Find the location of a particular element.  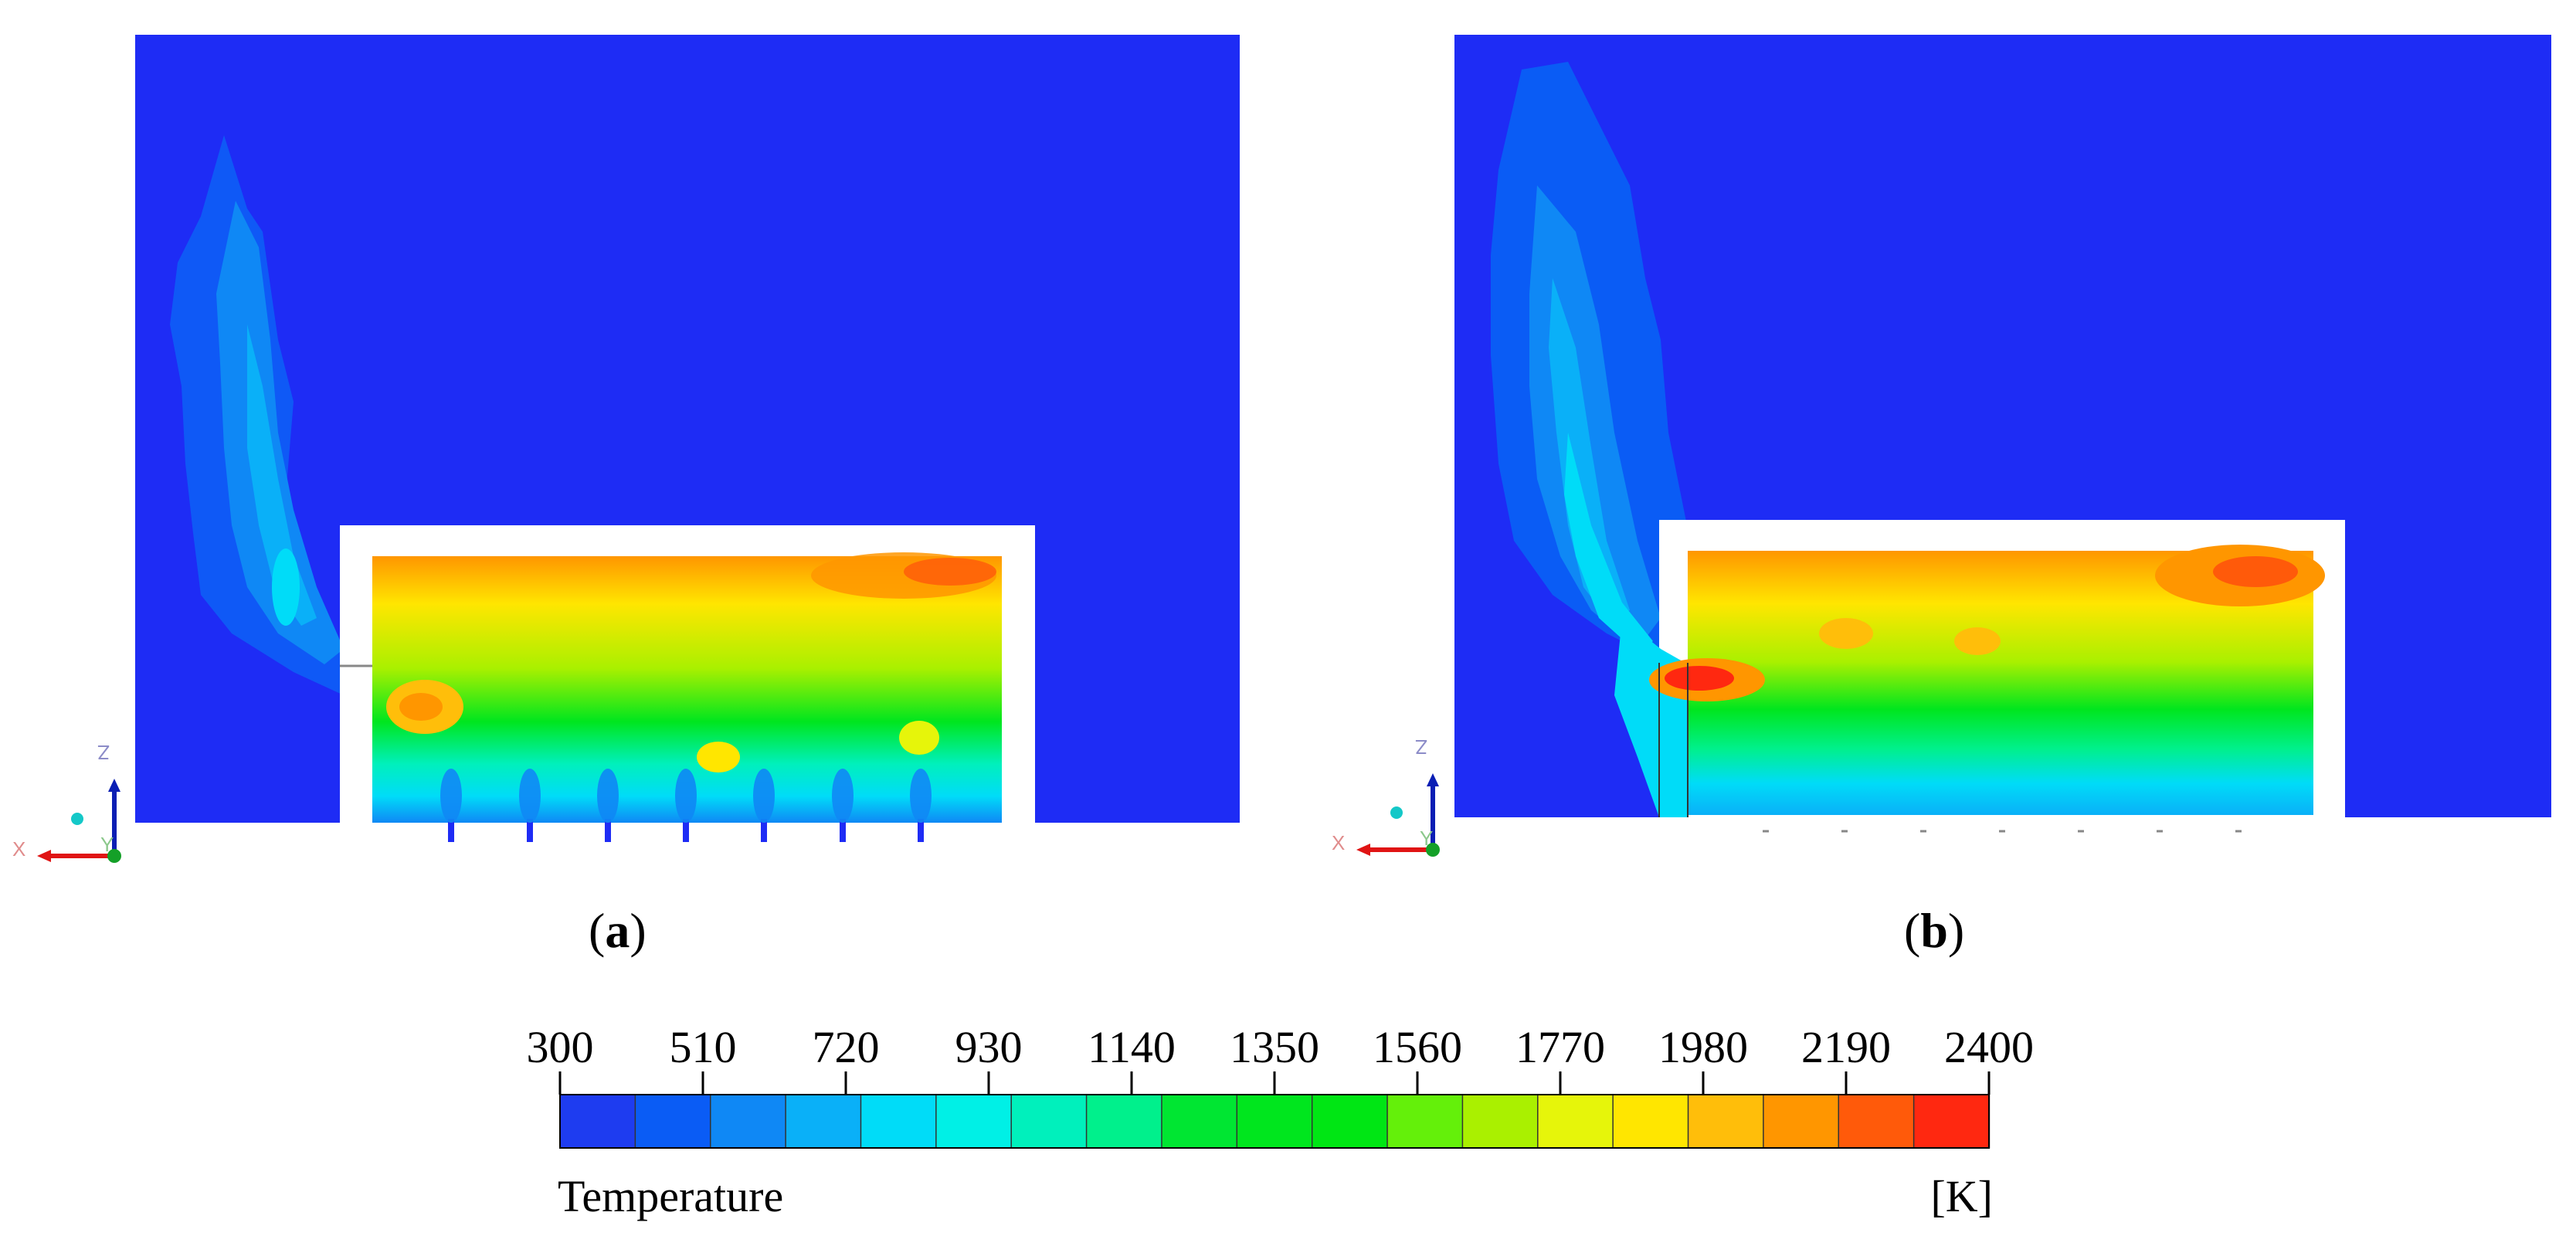

panel-label-b: (b) is located at coordinates (1934, 930).